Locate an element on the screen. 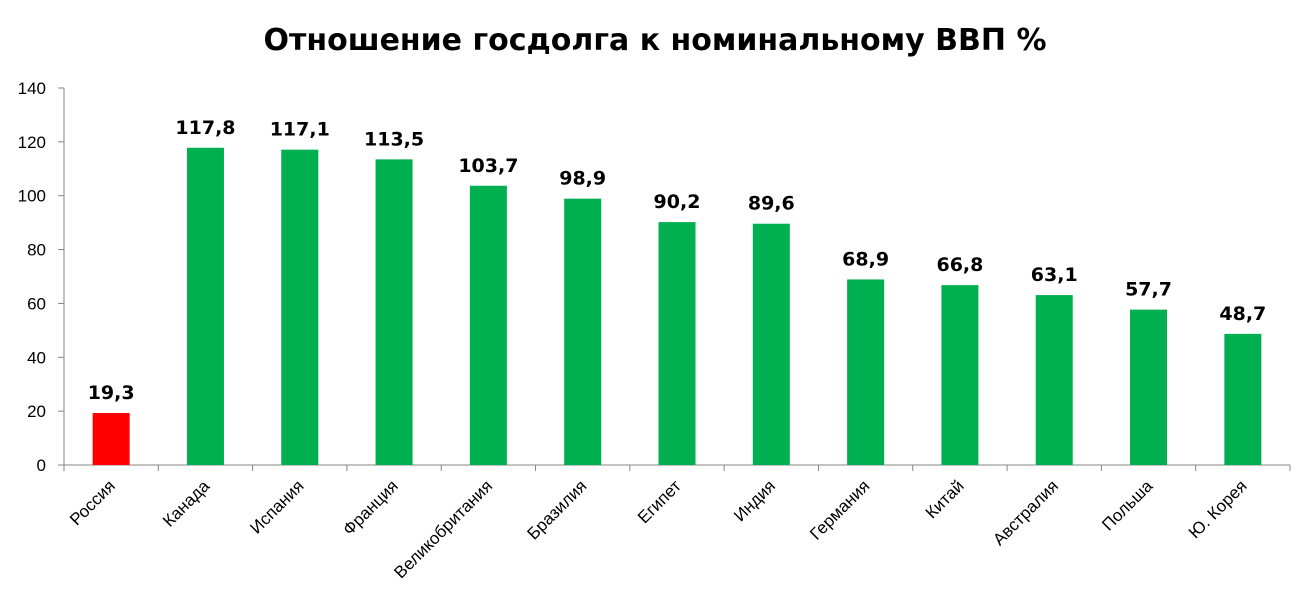 Image resolution: width=1310 pixels, height=614 pixels. y-tick-label: 80 is located at coordinates (36, 250).